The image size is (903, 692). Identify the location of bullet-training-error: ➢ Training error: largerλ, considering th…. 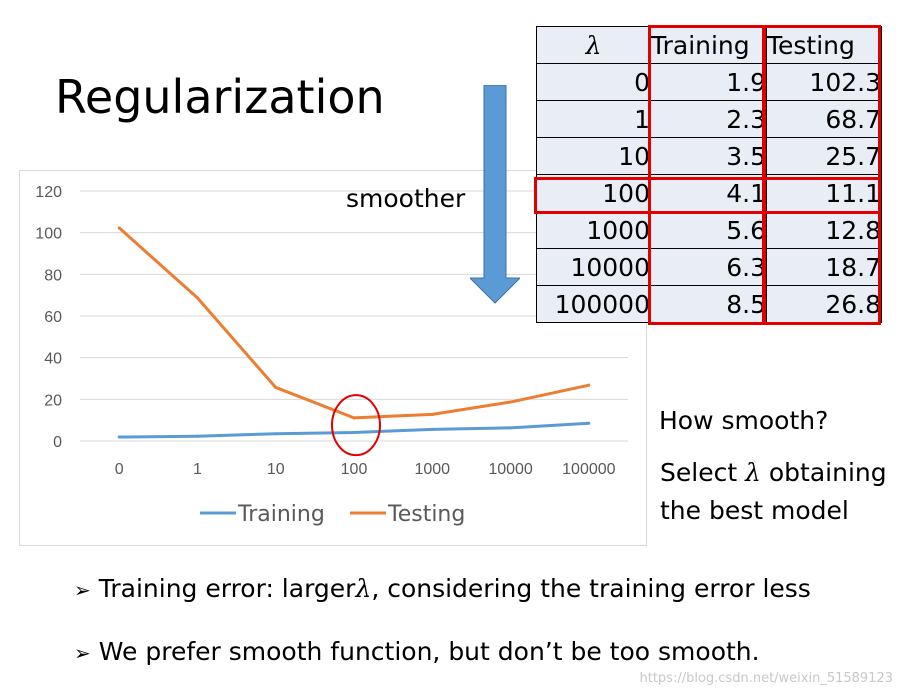
(442, 588).